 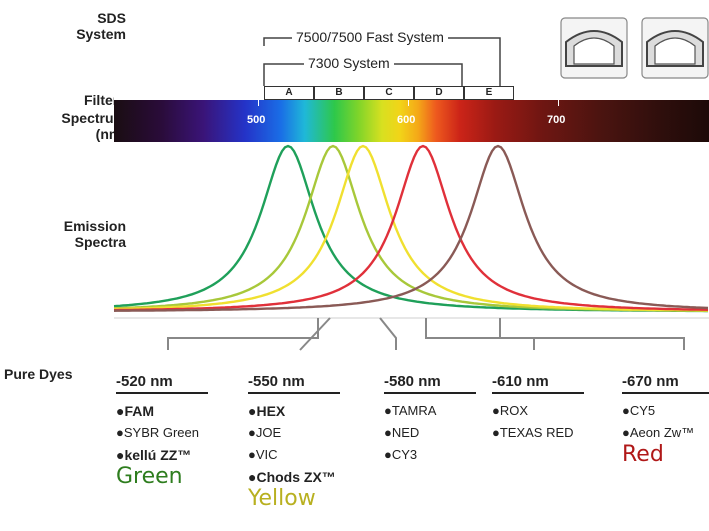 What do you see at coordinates (307, 441) in the screenshot?
I see `dye-group-550: -550 nm ●HEX ●JOE ●VIC ●Chods ZX™ Yellow` at bounding box center [307, 441].